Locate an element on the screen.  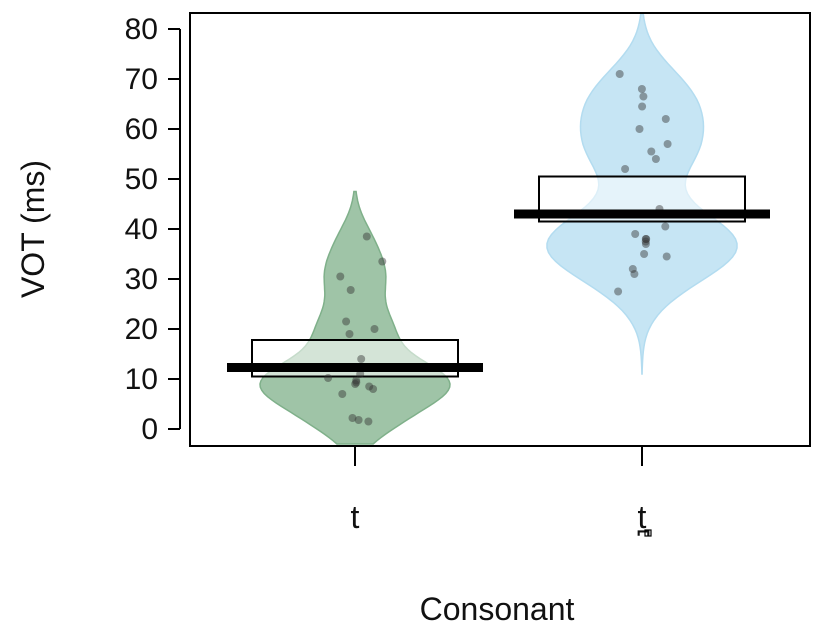
y-tick-label: 40 is located at coordinates (141, 229).